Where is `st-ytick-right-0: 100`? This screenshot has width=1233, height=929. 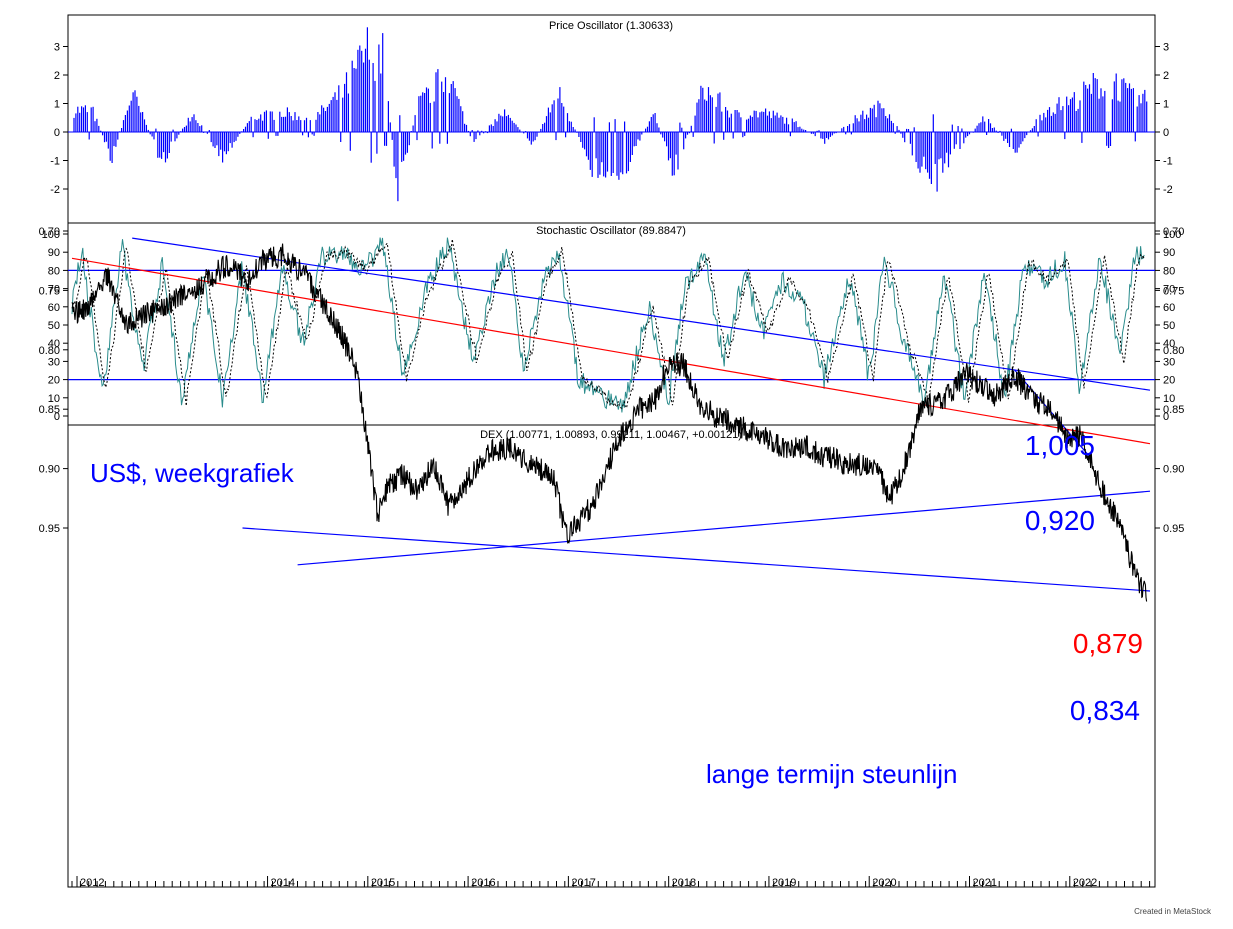
st-ytick-right-0: 100 is located at coordinates (1172, 235).